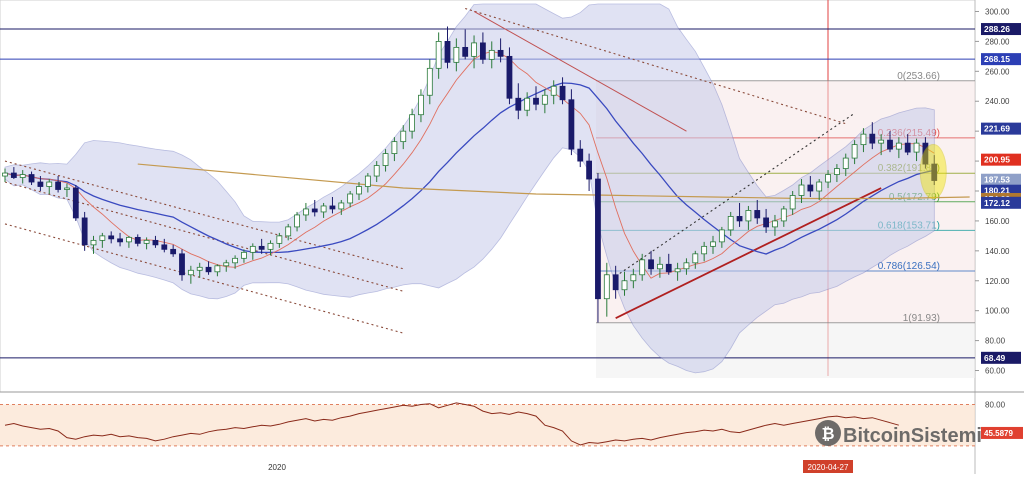  What do you see at coordinates (997, 29) in the screenshot?
I see `price-flag-label: 288.26` at bounding box center [997, 29].